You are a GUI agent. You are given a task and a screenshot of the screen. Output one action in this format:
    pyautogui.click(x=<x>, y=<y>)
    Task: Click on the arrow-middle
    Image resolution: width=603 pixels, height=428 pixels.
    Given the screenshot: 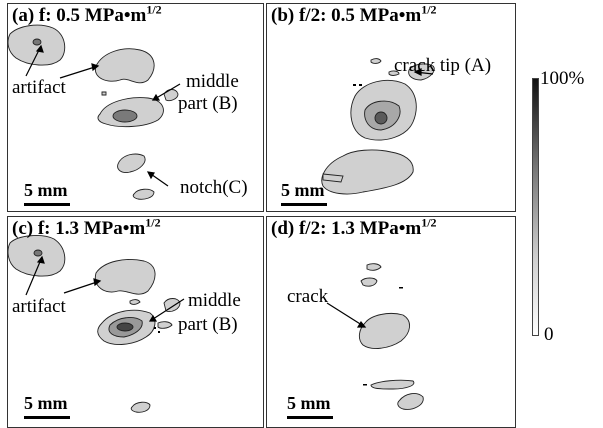 What is the action you would take?
    pyautogui.click(x=167, y=310)
    